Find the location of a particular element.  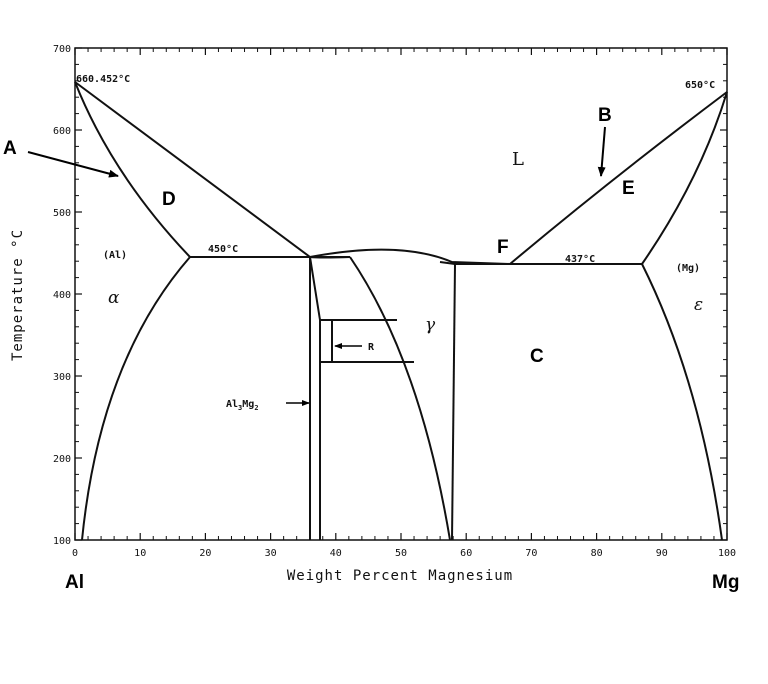

x-tick-label: 0 is located at coordinates (75, 553).